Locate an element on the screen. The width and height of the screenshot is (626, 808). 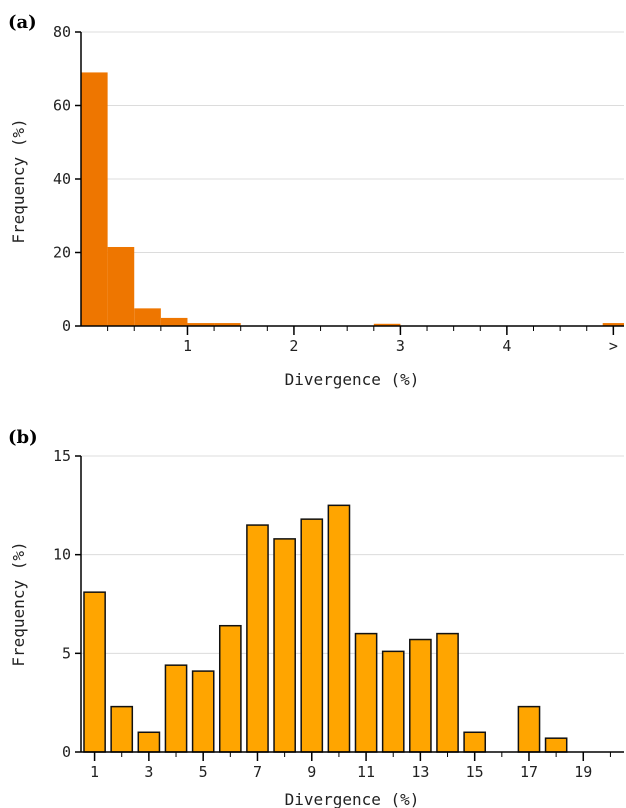
chart-a-yticks: 0 20 40 60 80 is located at coordinates (62, 179).